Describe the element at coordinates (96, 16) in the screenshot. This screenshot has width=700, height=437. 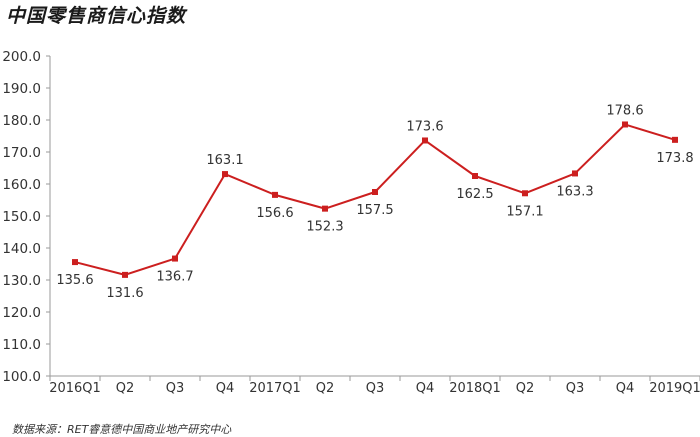
I see `chart-title: 中国零售商信心指数` at that location.